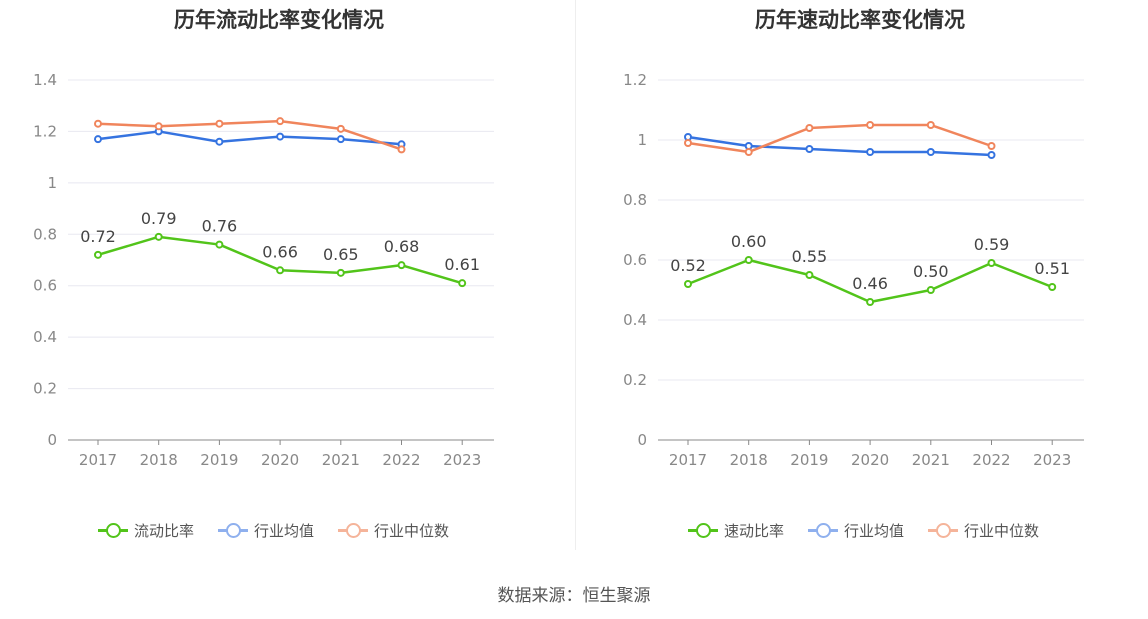  What do you see at coordinates (810, 256) in the screenshot?
I see `data-label: 0.55` at bounding box center [810, 256].